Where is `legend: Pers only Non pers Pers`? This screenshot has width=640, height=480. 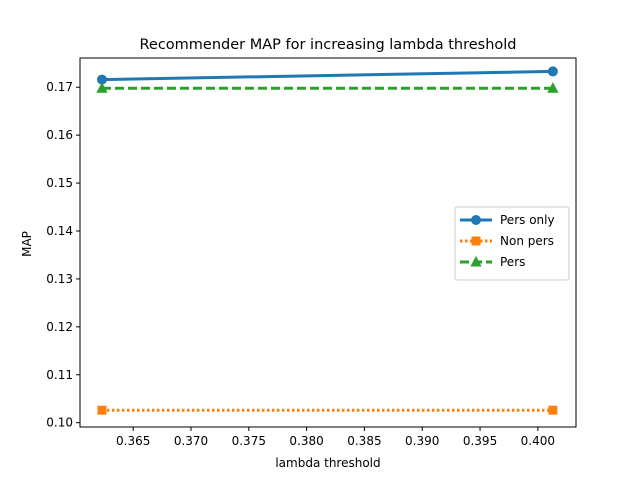
legend: Pers only Non pers Pers is located at coordinates (512, 243).